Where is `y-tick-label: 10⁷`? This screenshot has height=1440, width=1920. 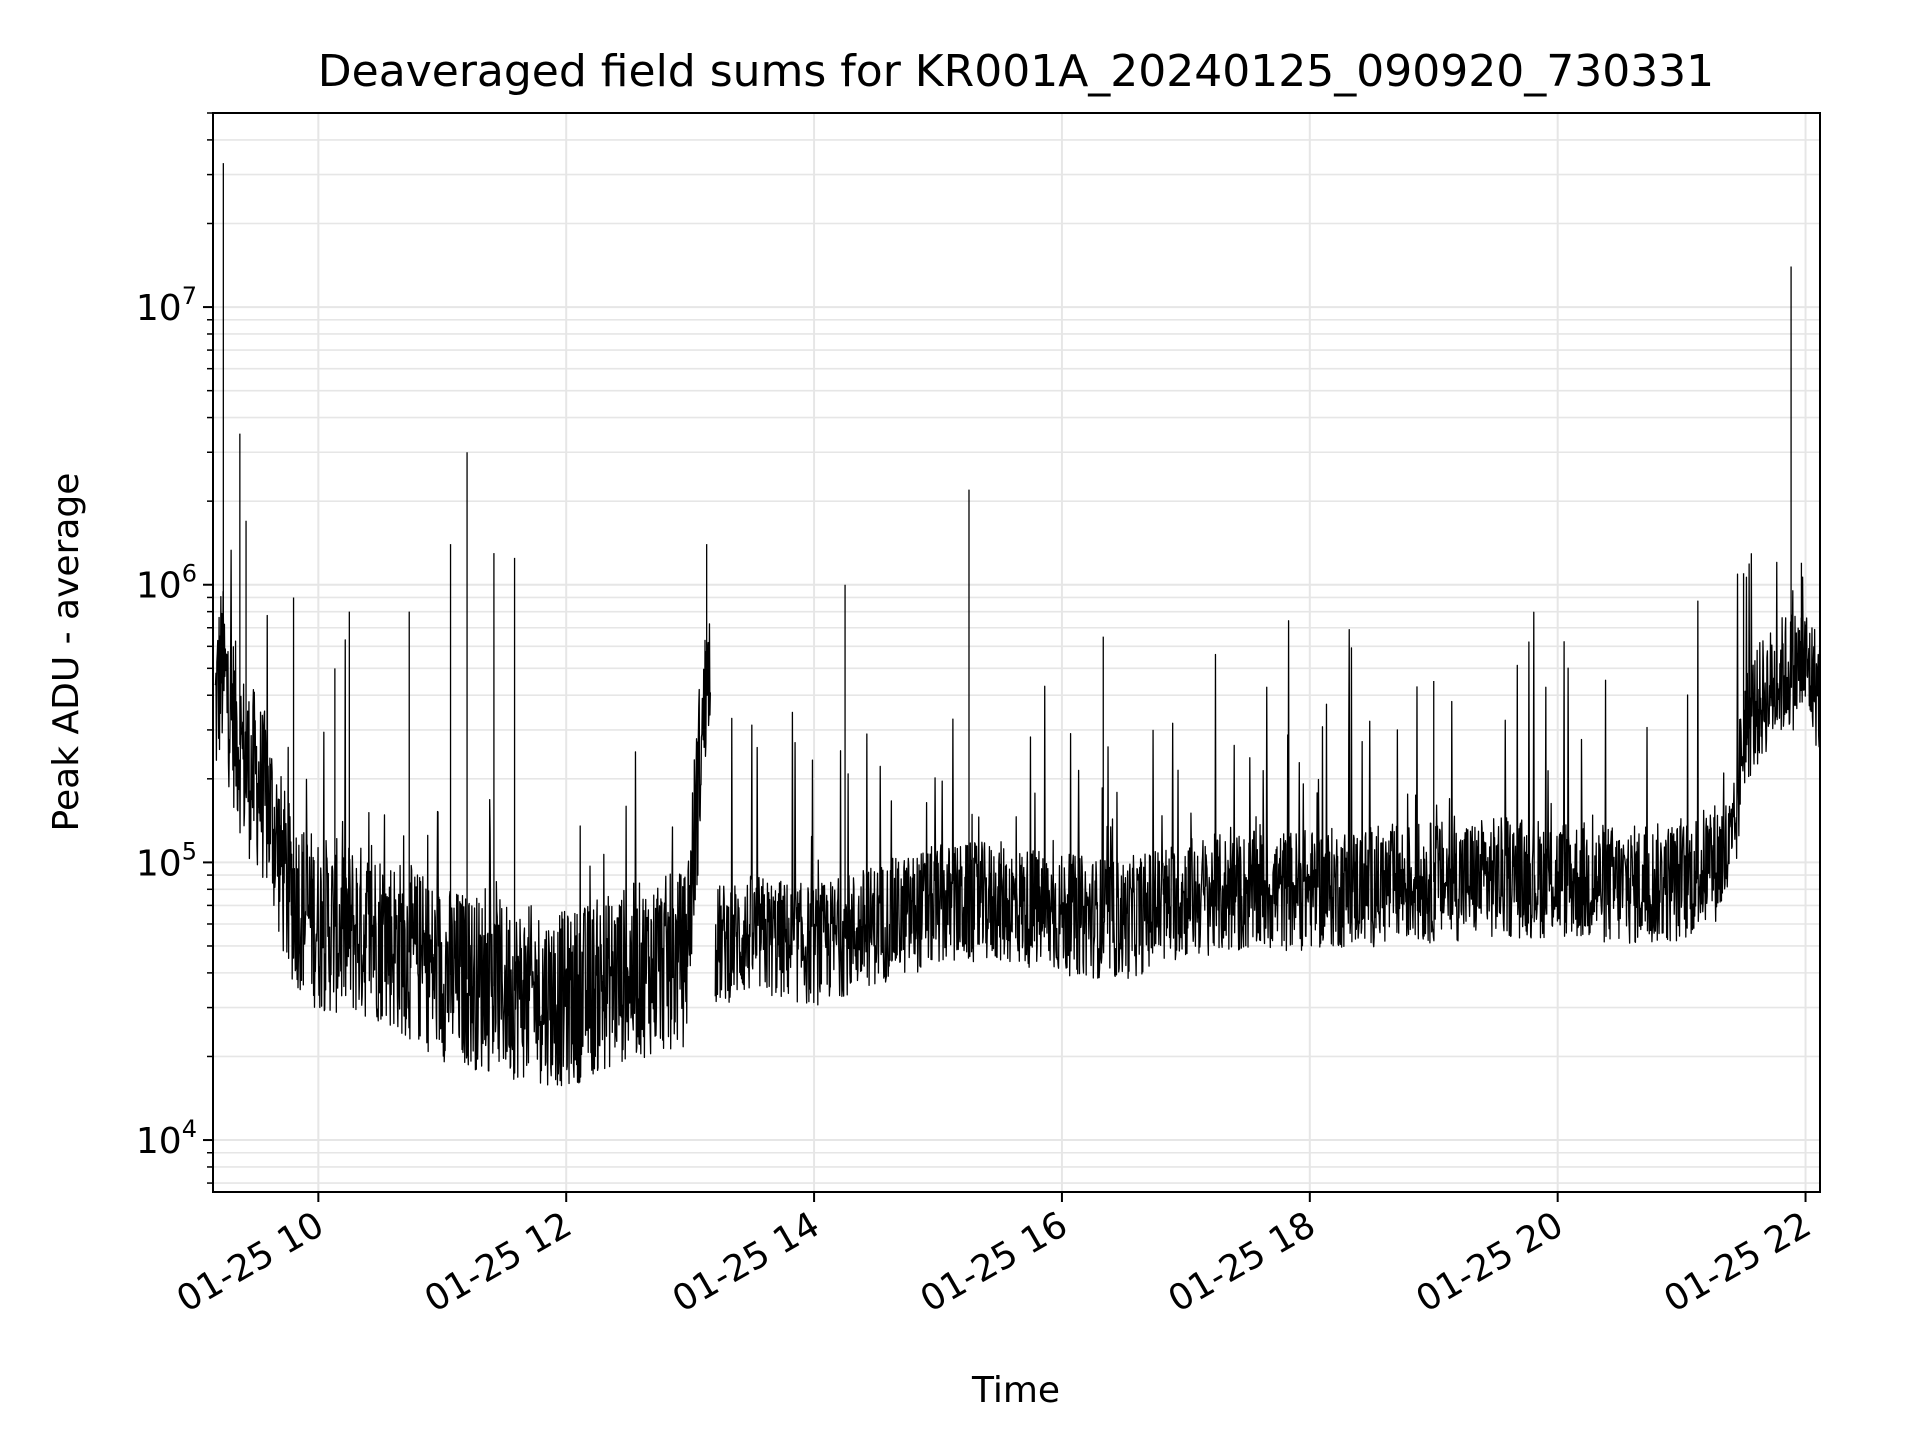 y-tick-label: 10⁷ is located at coordinates (166, 305).